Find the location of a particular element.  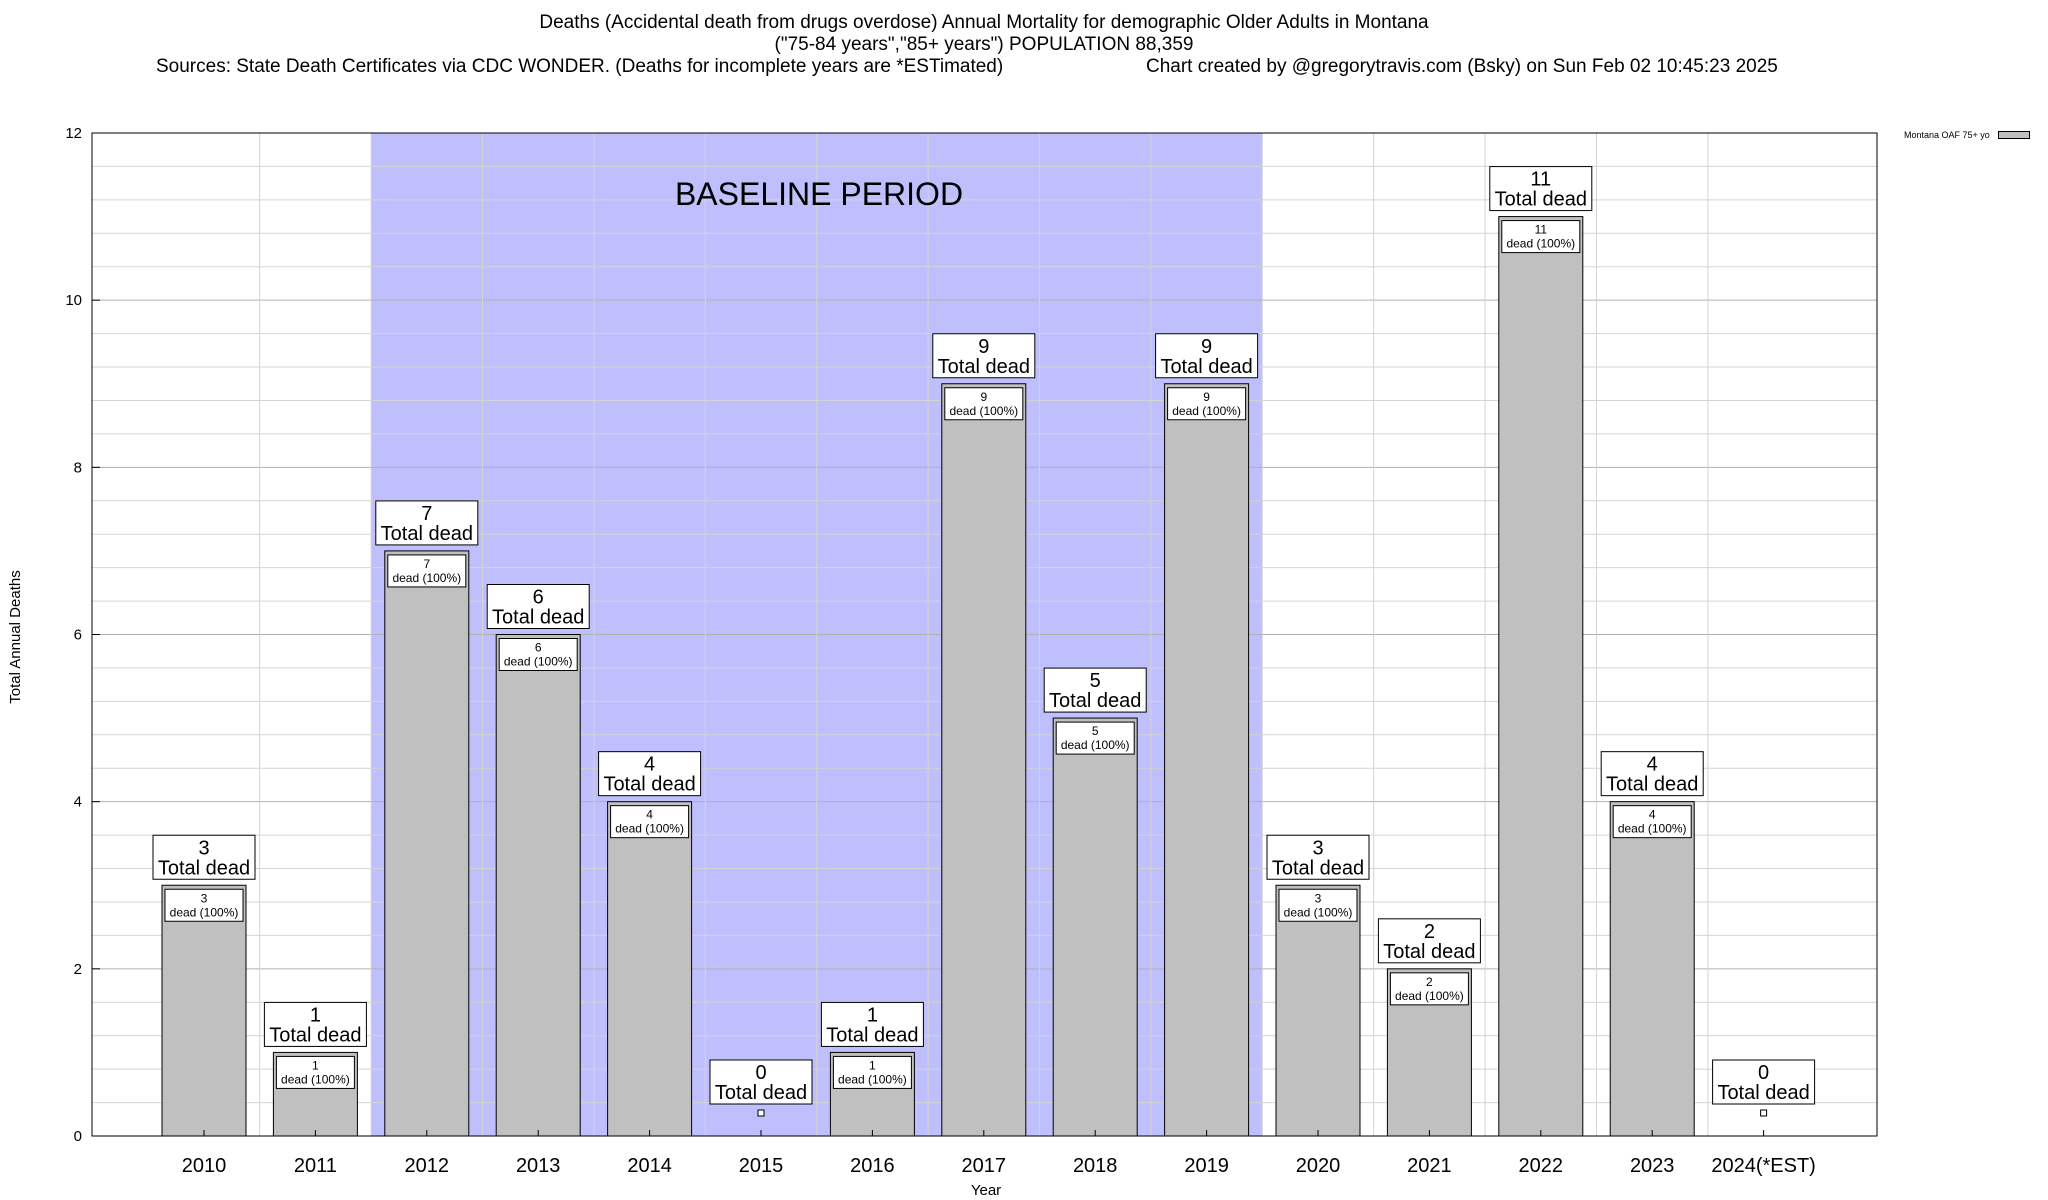

baseline-period-label: BASELINE PERIOD is located at coordinates (819, 194).